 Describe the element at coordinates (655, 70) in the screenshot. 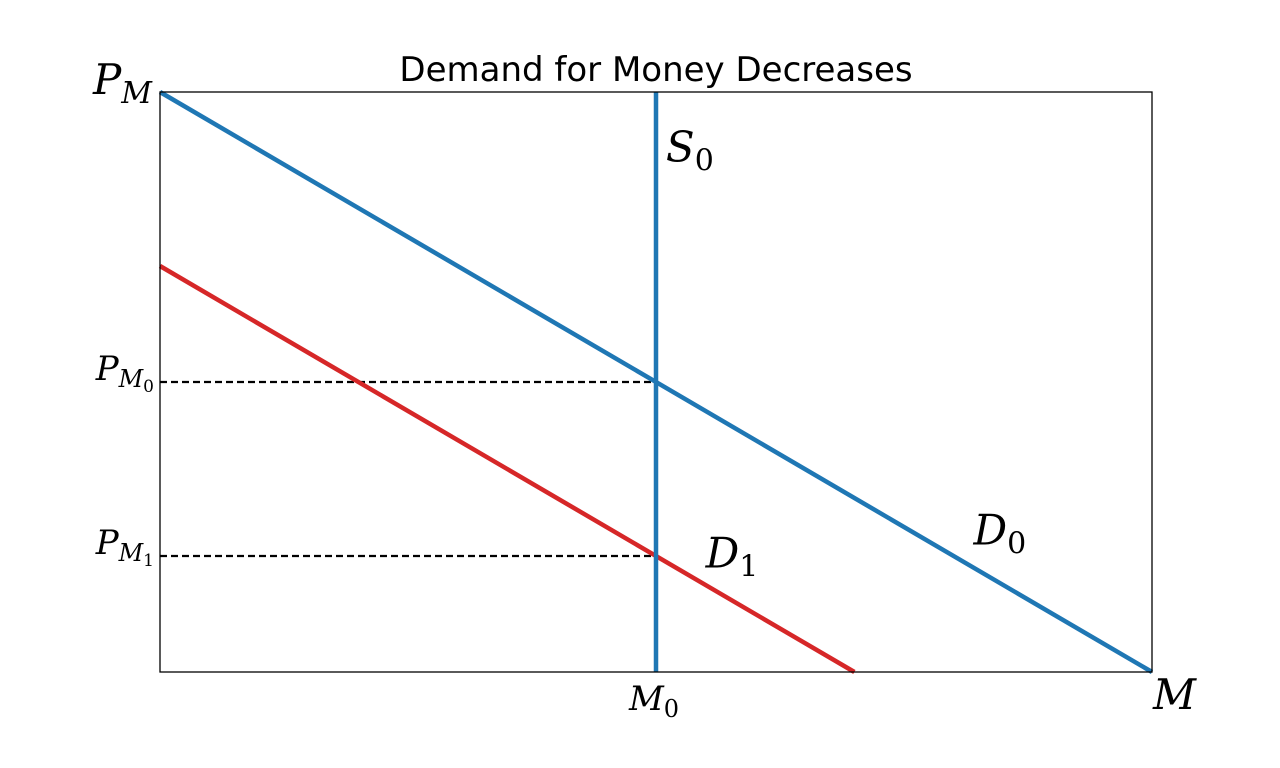

I see `chart-title: Demand for Money Decreases` at that location.